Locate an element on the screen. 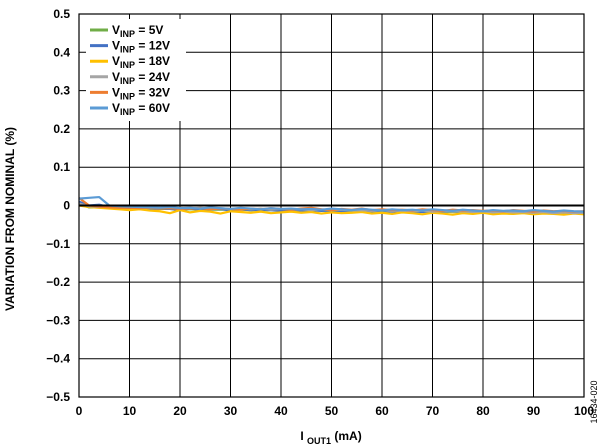  x-tick-label: 40 is located at coordinates (281, 411).